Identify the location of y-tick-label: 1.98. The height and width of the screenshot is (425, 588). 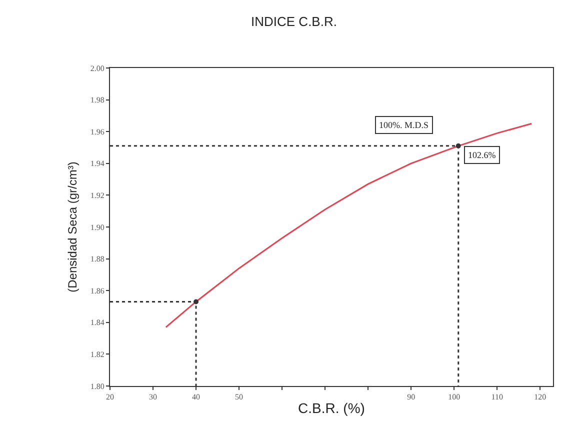
(97, 100).